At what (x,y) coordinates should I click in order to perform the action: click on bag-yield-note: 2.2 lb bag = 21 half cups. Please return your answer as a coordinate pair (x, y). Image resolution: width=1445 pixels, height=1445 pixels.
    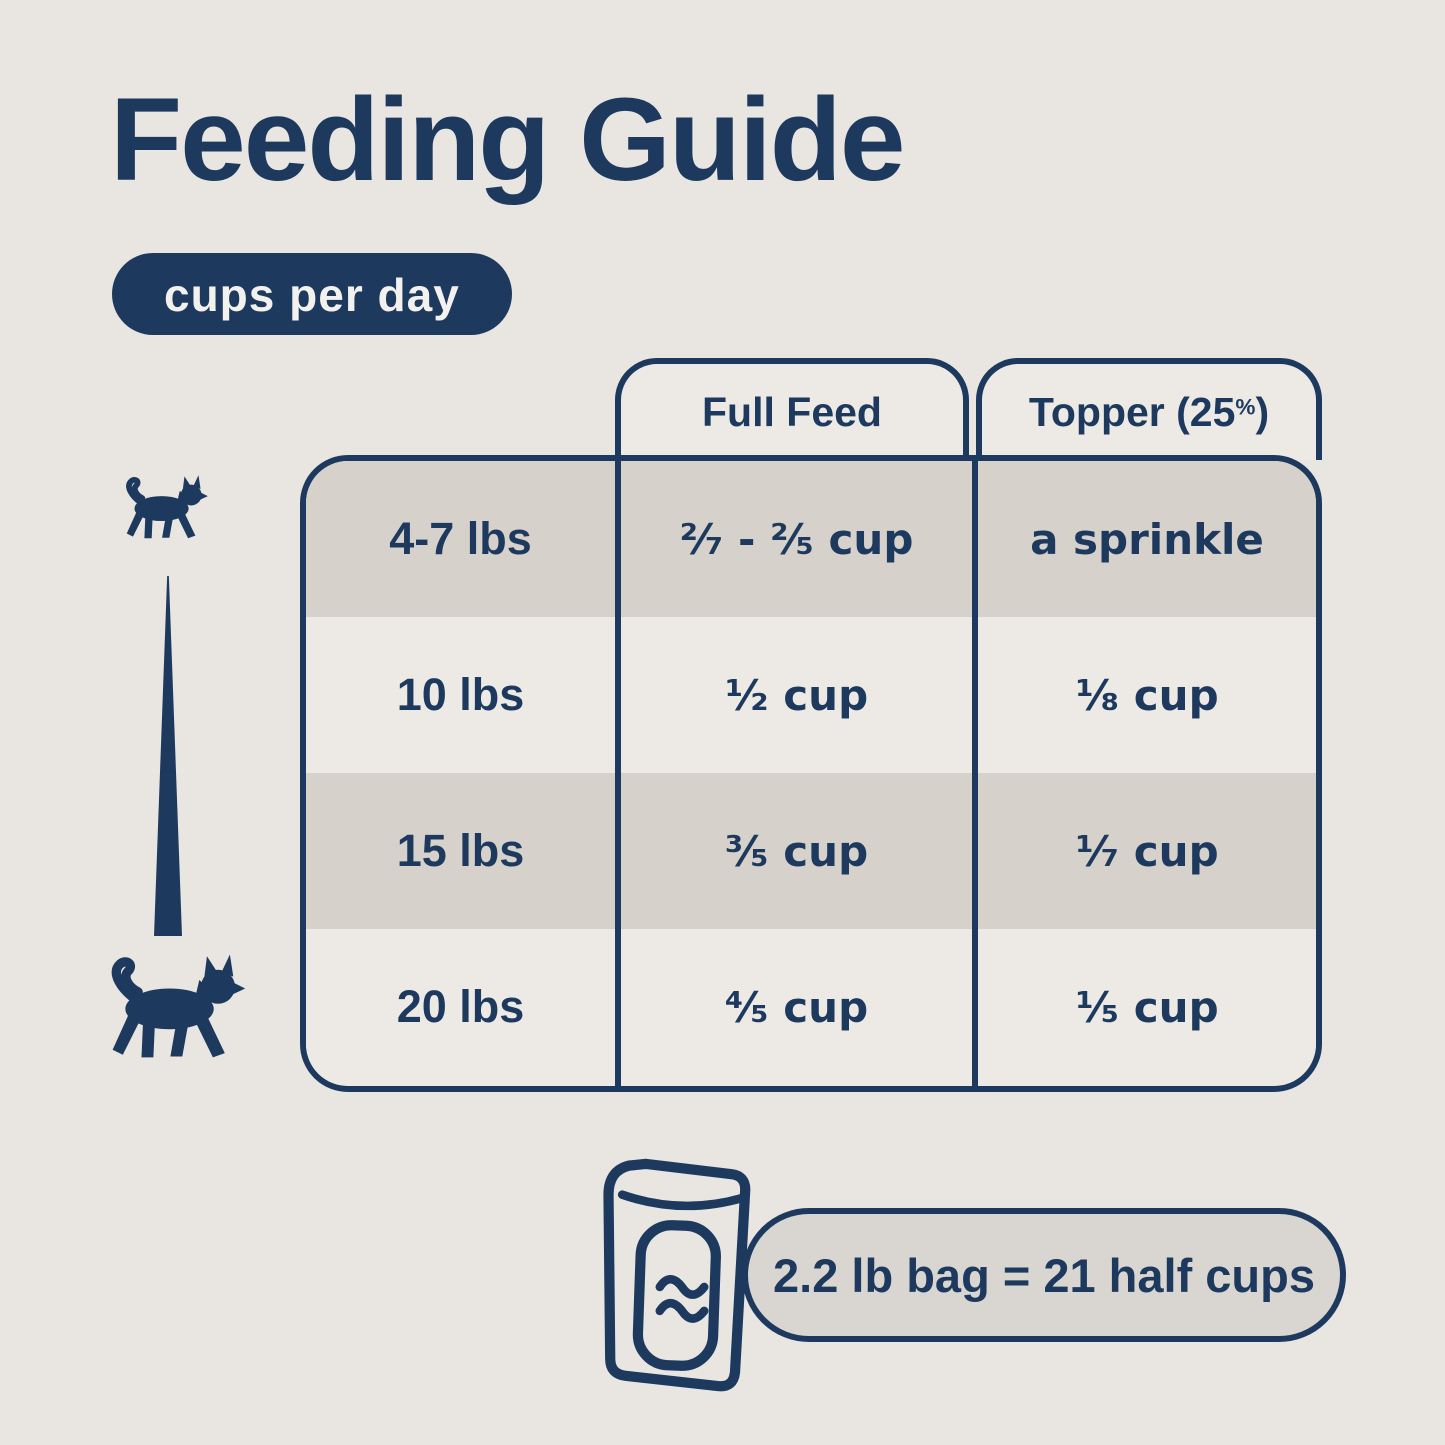
    Looking at the image, I should click on (1044, 1275).